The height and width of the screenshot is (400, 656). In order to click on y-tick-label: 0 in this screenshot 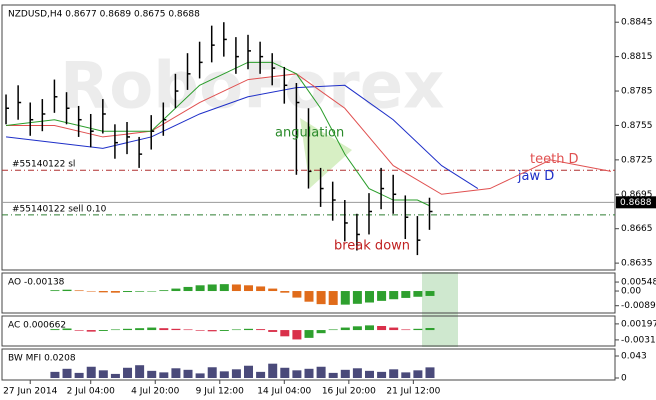, I will do `click(624, 379)`.